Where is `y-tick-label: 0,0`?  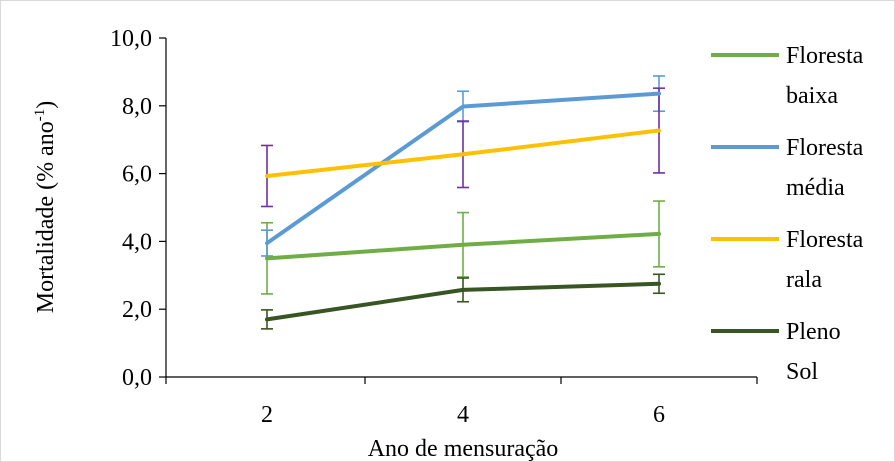 y-tick-label: 0,0 is located at coordinates (137, 378).